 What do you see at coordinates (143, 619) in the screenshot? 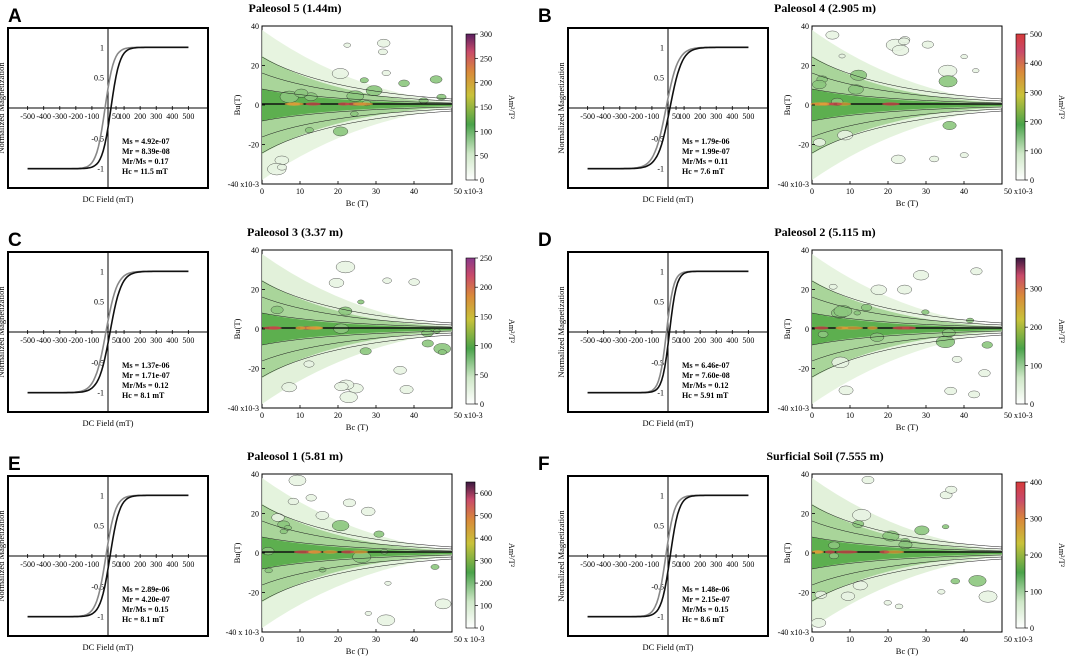
I see `stat-line: Hc = 8.1 mT` at bounding box center [143, 619].